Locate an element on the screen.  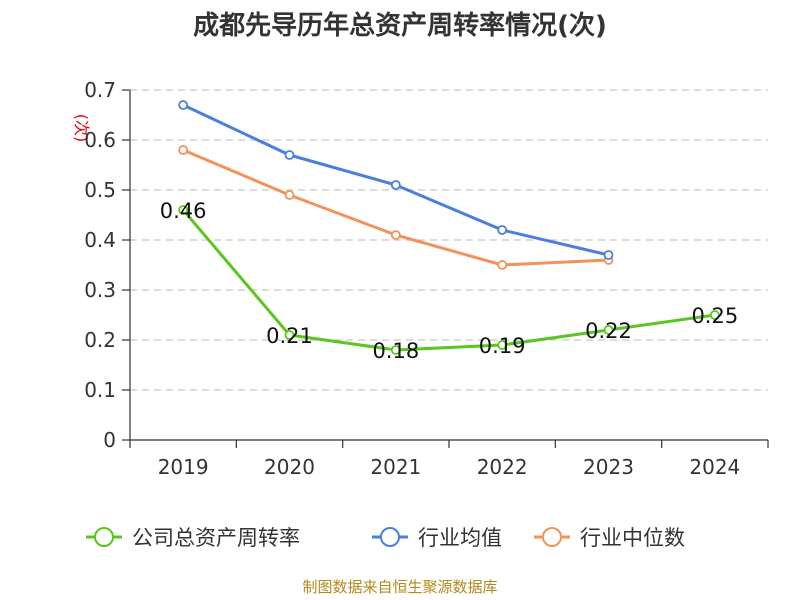
y-tick-label: 0 is located at coordinates (109, 440).